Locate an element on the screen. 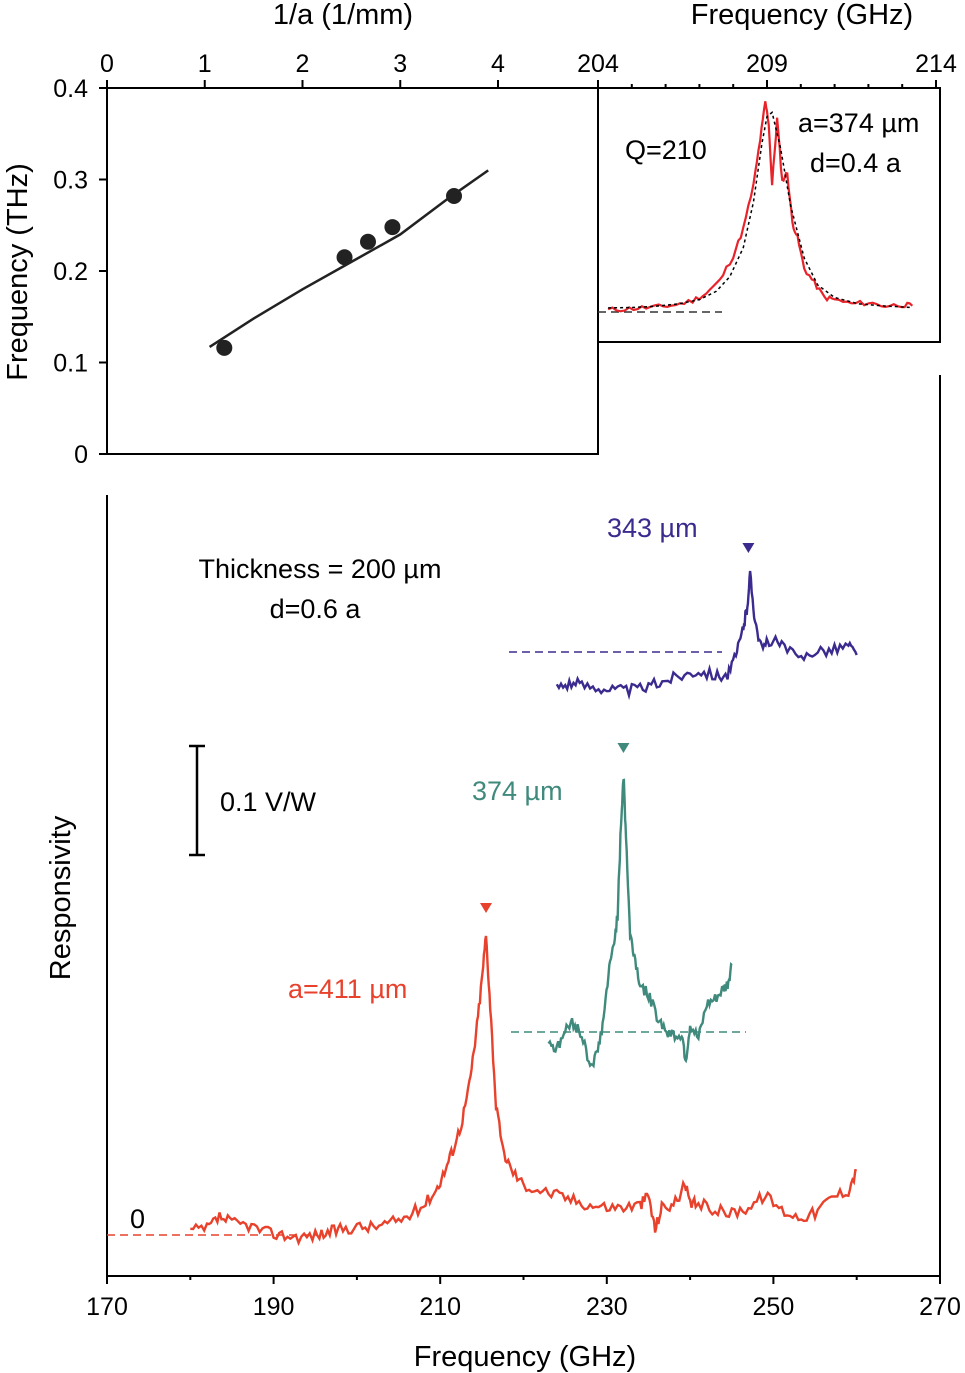 This screenshot has width=965, height=1373. fit-curve is located at coordinates (760, 210).